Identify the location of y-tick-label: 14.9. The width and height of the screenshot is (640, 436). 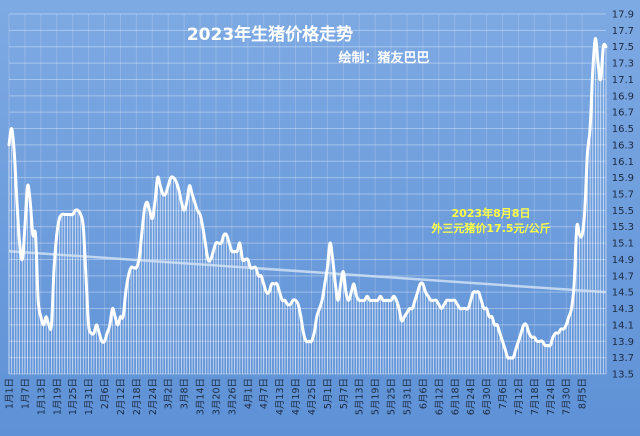
(623, 260).